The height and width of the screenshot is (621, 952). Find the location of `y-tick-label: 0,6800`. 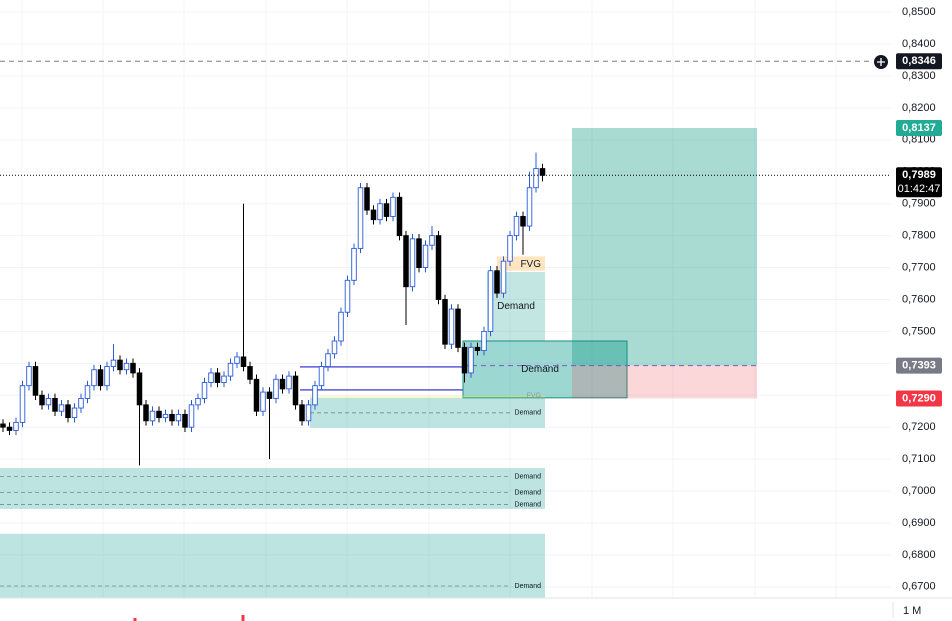

y-tick-label: 0,6800 is located at coordinates (919, 555).